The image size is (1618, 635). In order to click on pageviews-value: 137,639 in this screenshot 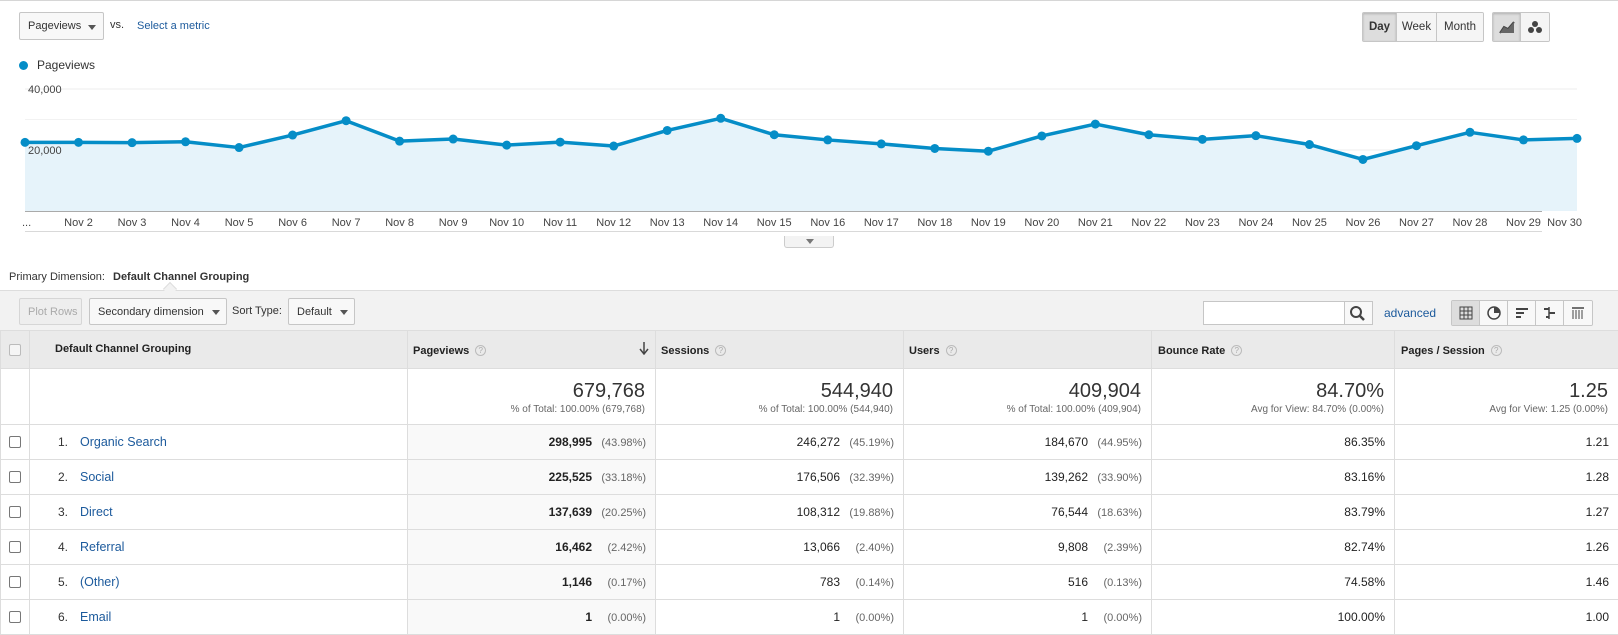, I will do `click(570, 512)`.